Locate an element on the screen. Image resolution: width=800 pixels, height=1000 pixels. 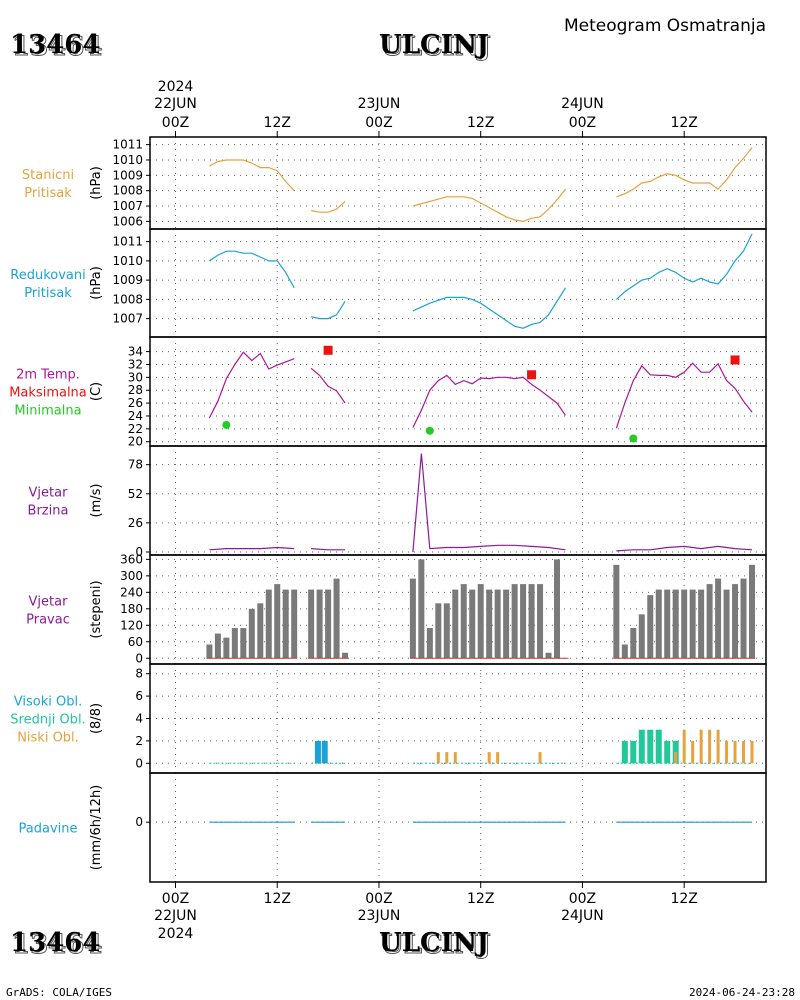
y-tick-label: 1007 is located at coordinates (127, 319).